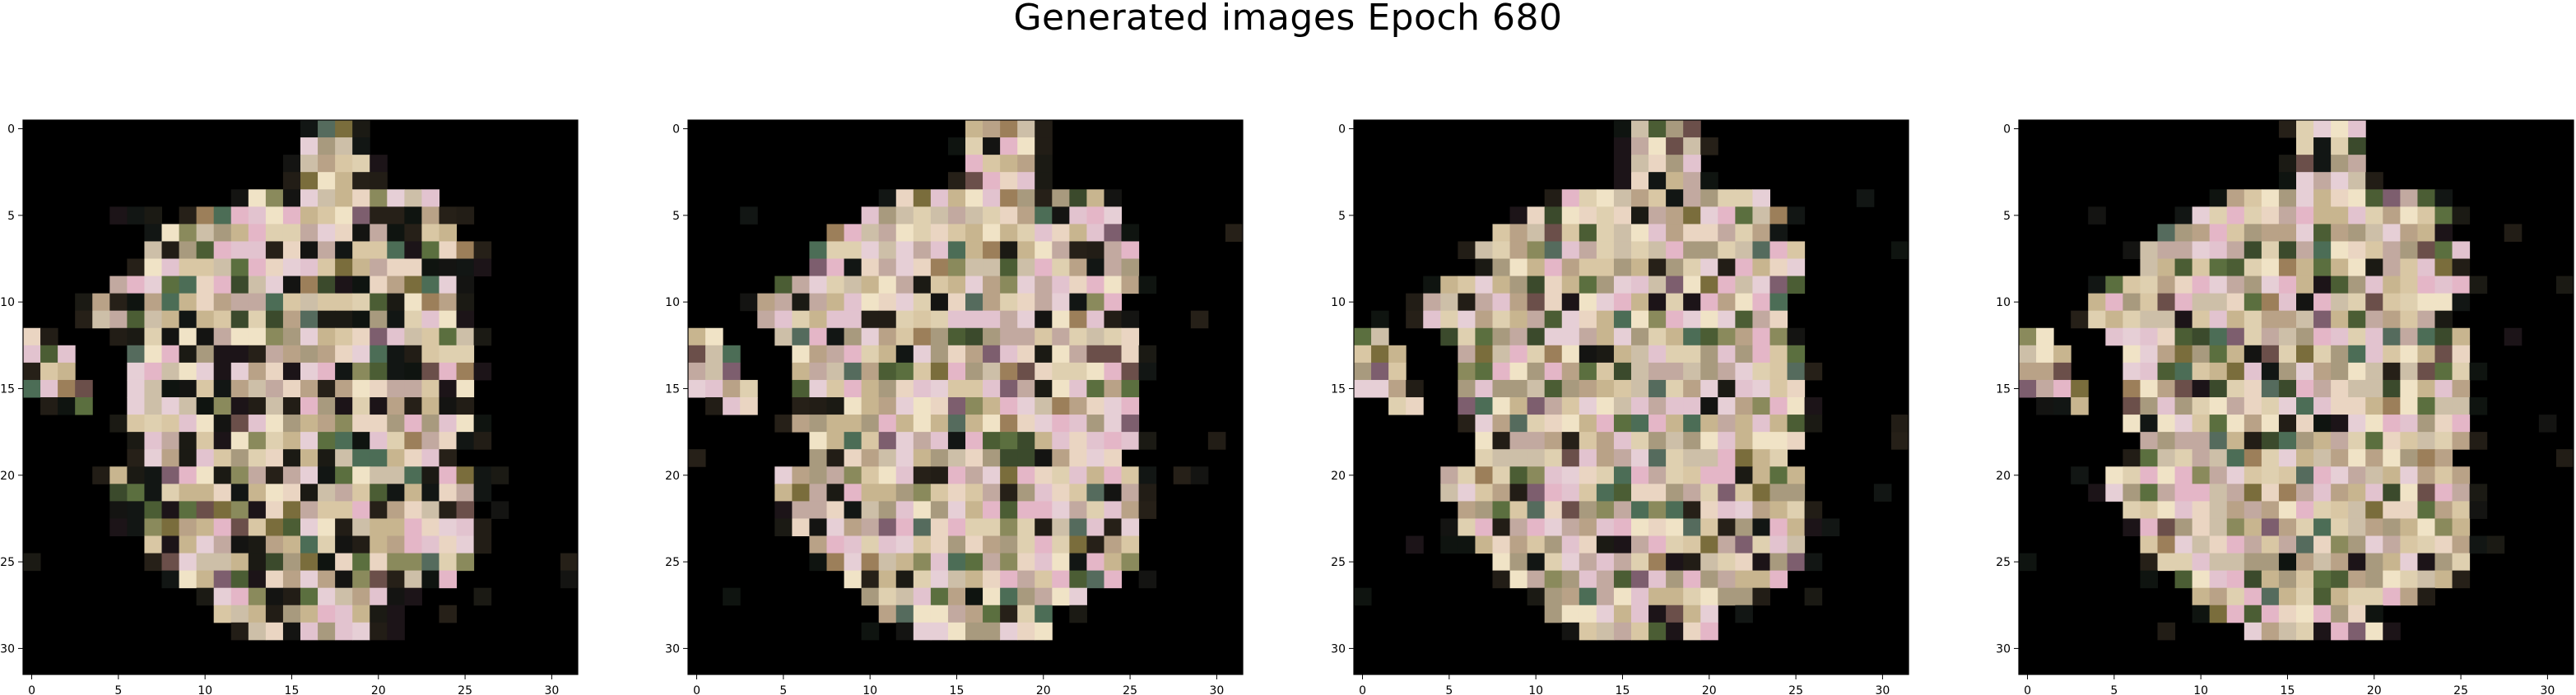 The height and width of the screenshot is (695, 2576). What do you see at coordinates (2374, 689) in the screenshot?
I see `x-tick-label: 20` at bounding box center [2374, 689].